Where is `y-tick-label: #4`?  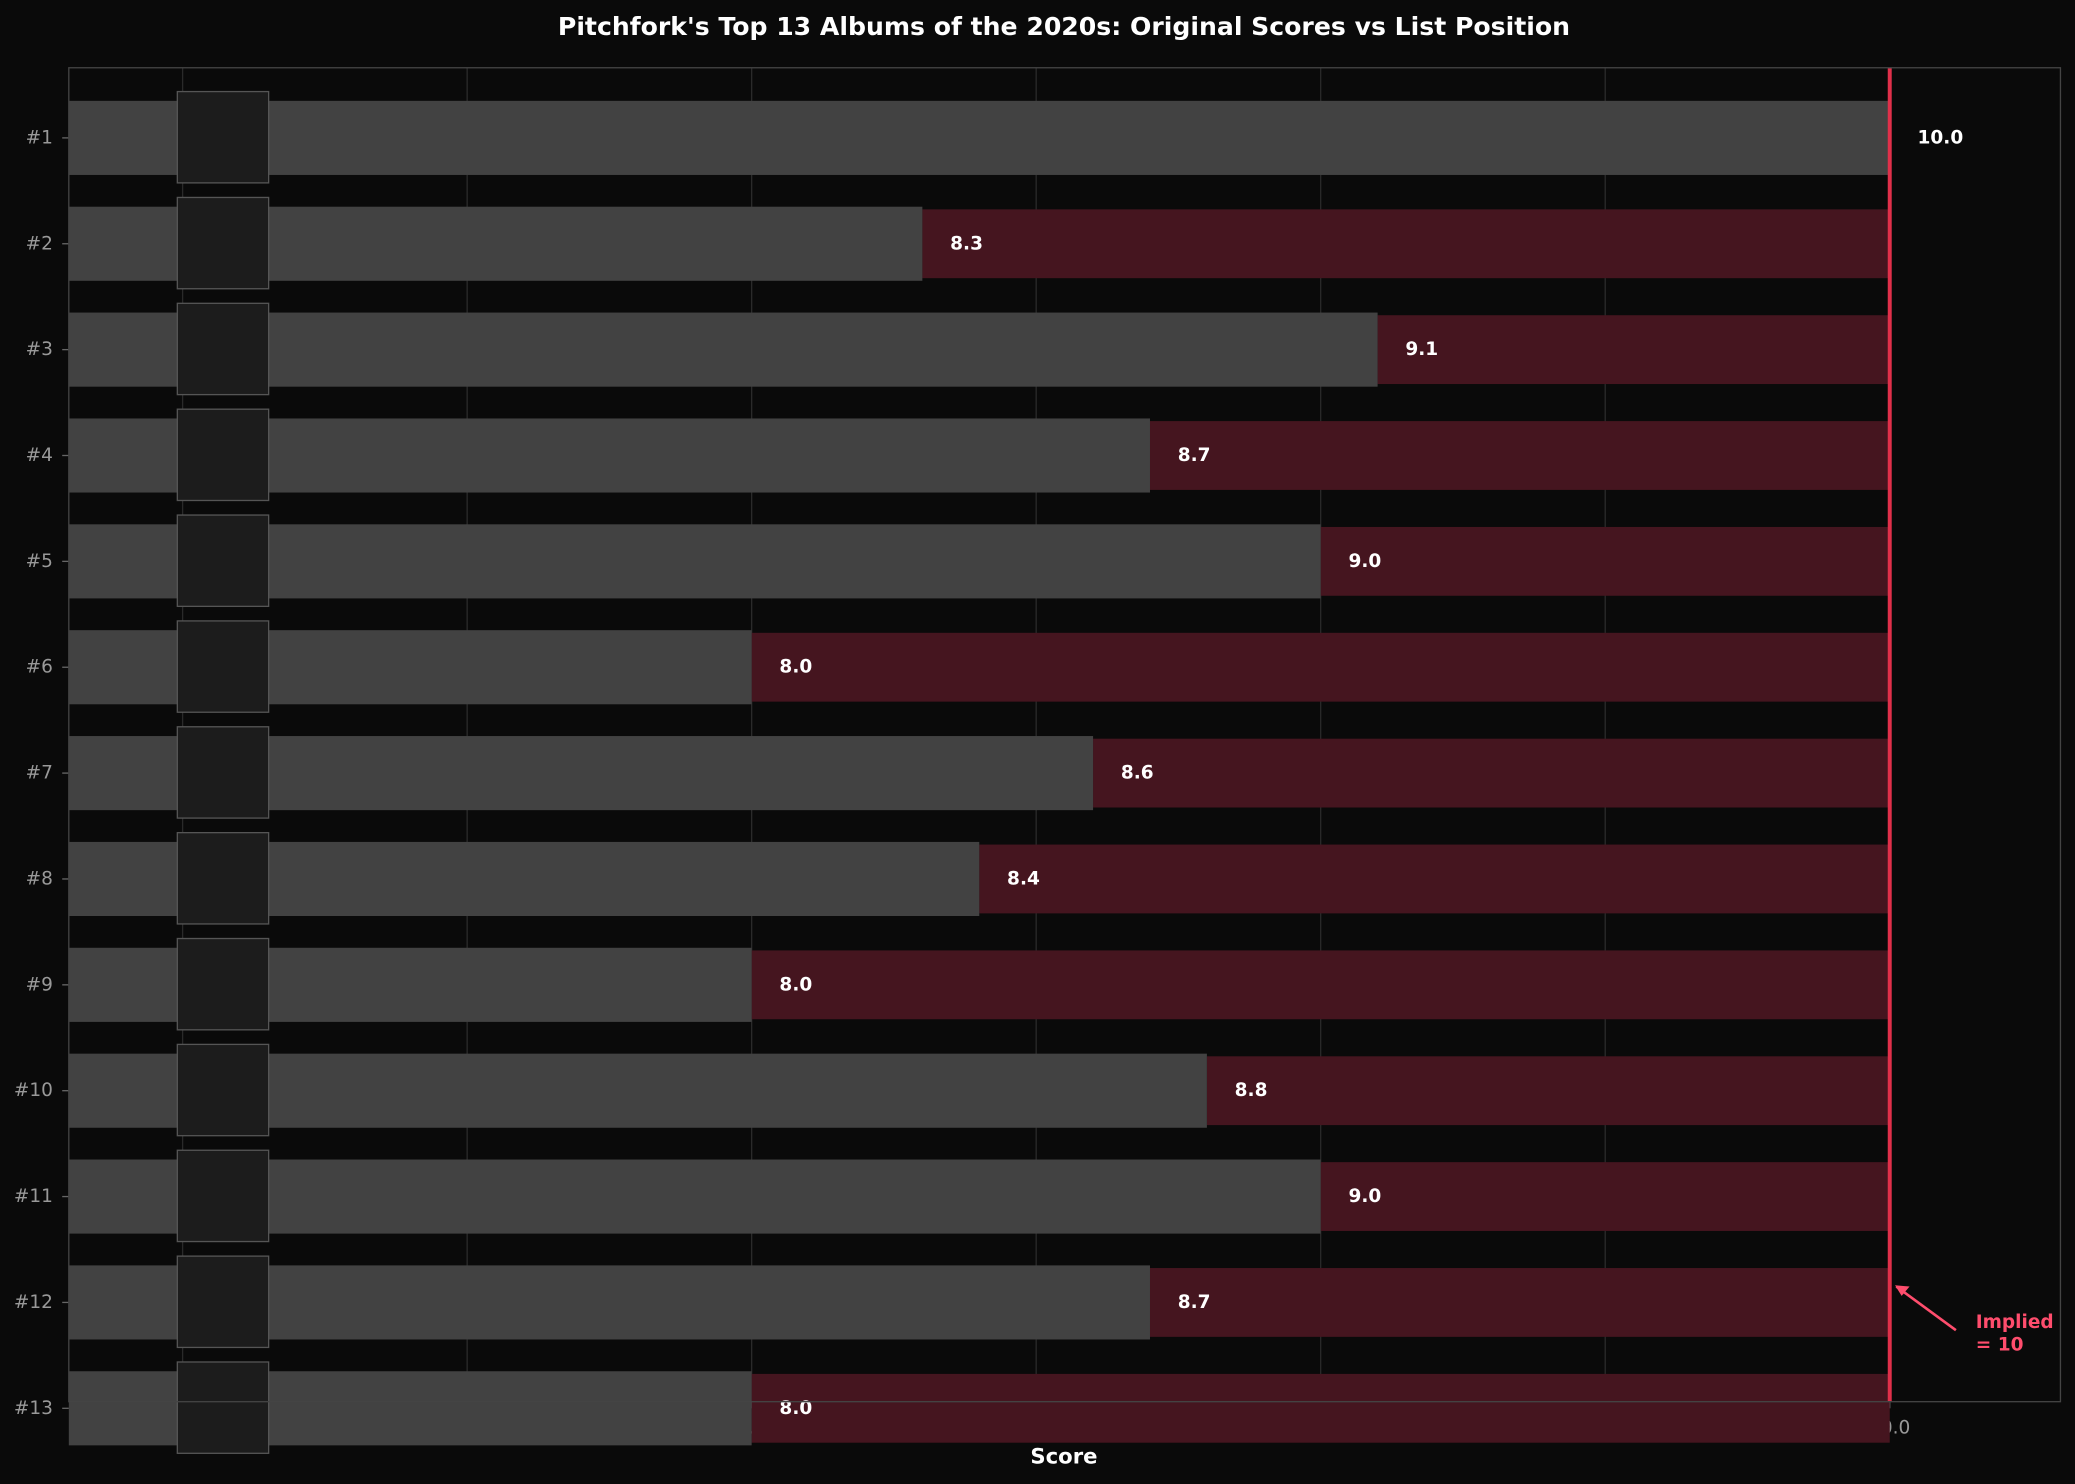
y-tick-label: #4 is located at coordinates (39, 455).